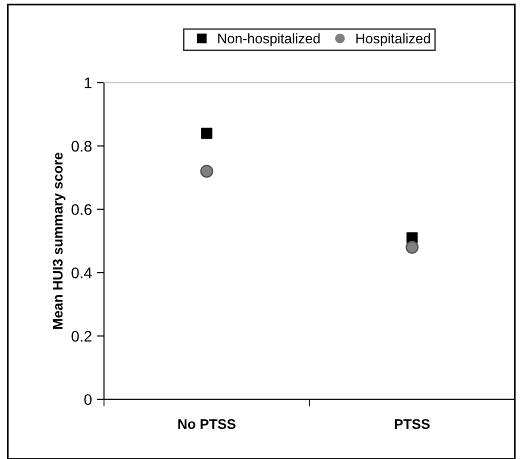 This screenshot has height=459, width=520. What do you see at coordinates (88, 400) in the screenshot?
I see `y-tick-label: 0` at bounding box center [88, 400].